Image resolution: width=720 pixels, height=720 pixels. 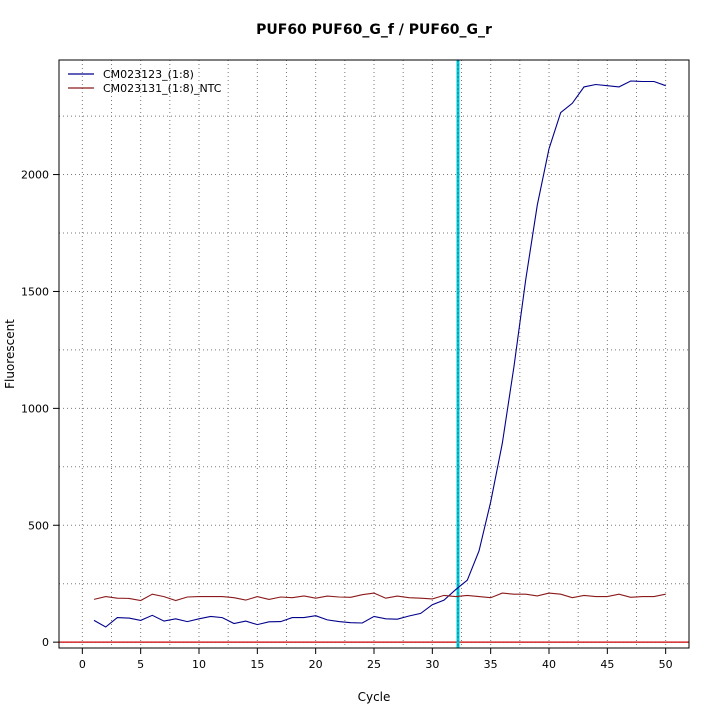 What do you see at coordinates (35, 408) in the screenshot?
I see `y-tick-label: 1000` at bounding box center [35, 408].